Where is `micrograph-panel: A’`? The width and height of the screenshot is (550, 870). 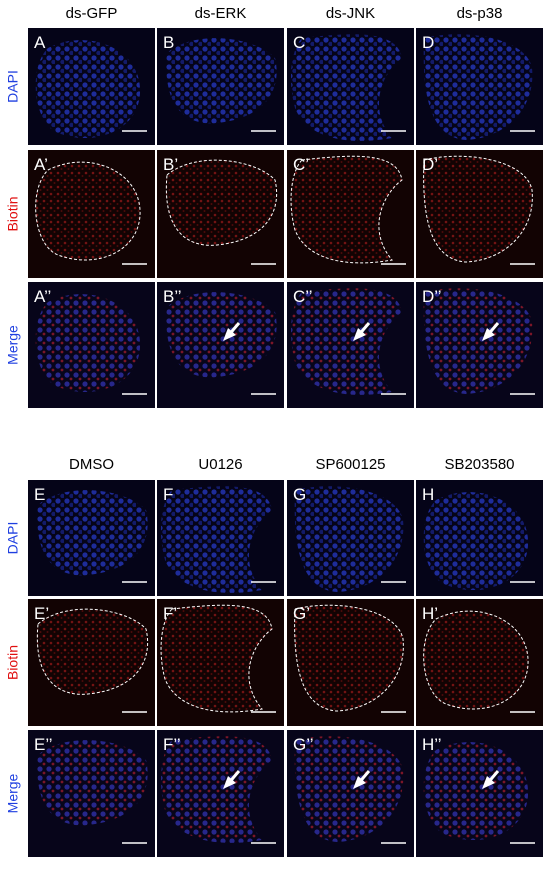 micrograph-panel: A’ is located at coordinates (91, 214).